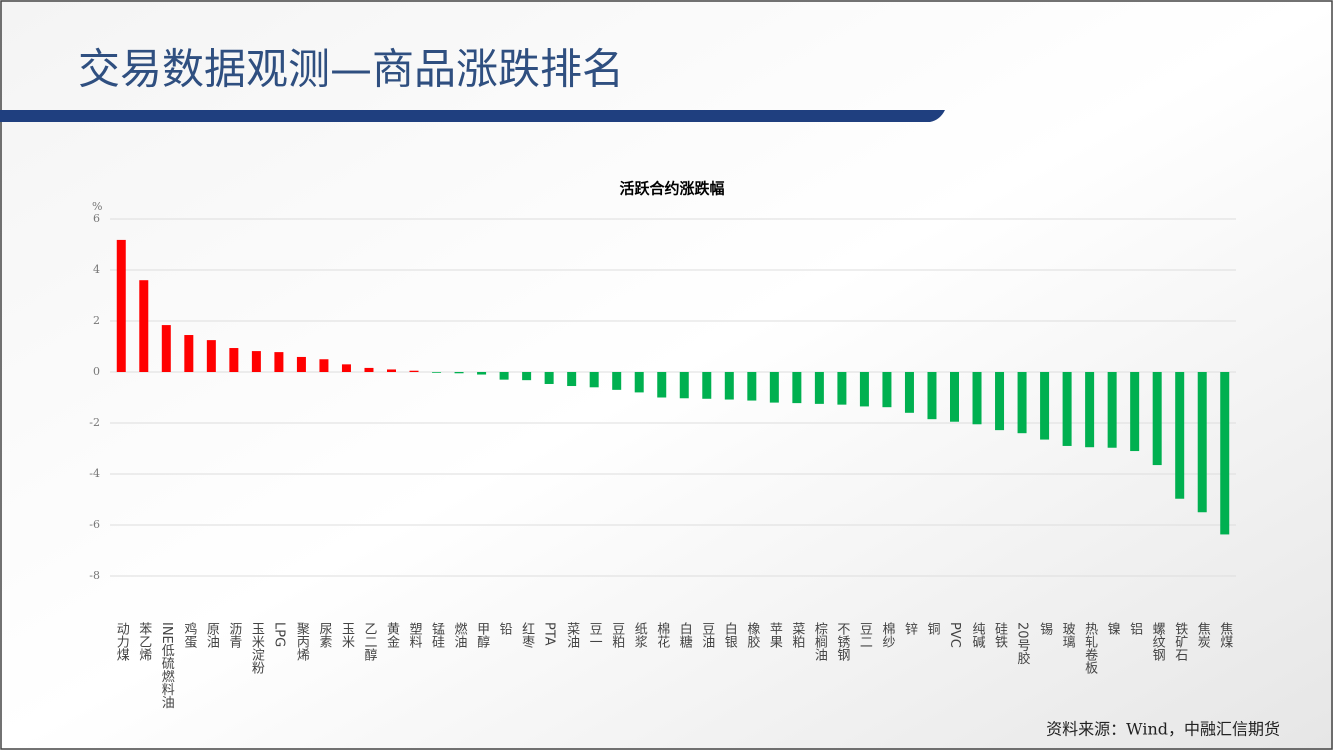 The height and width of the screenshot is (750, 1333). Describe the element at coordinates (472, 116) in the screenshot. I see `header-band` at that location.